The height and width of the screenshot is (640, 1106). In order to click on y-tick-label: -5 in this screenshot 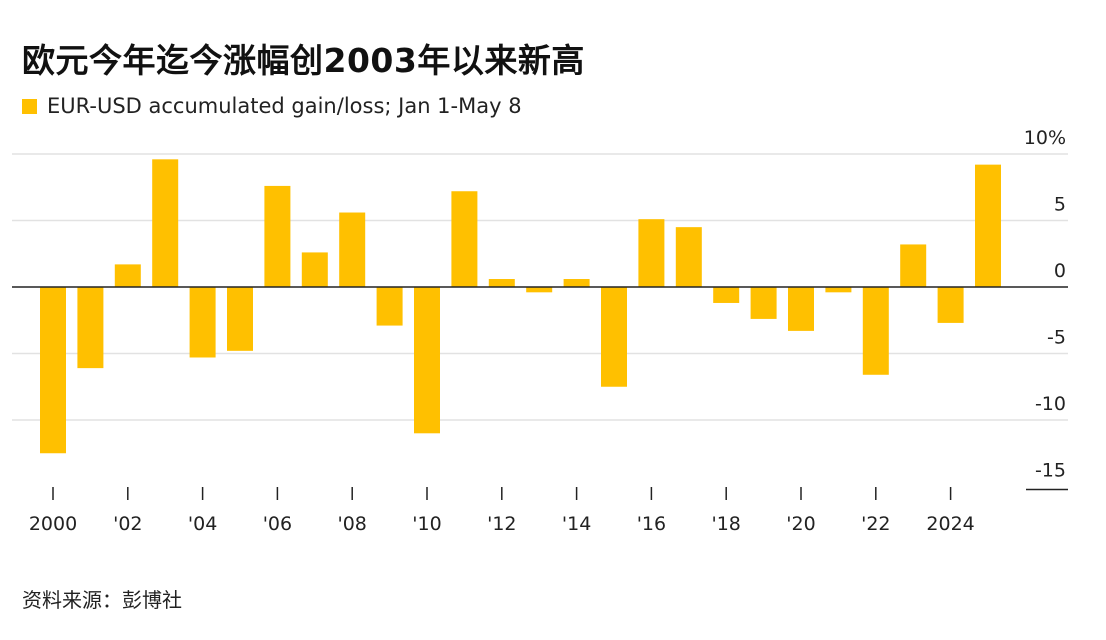, I will do `click(1056, 338)`.